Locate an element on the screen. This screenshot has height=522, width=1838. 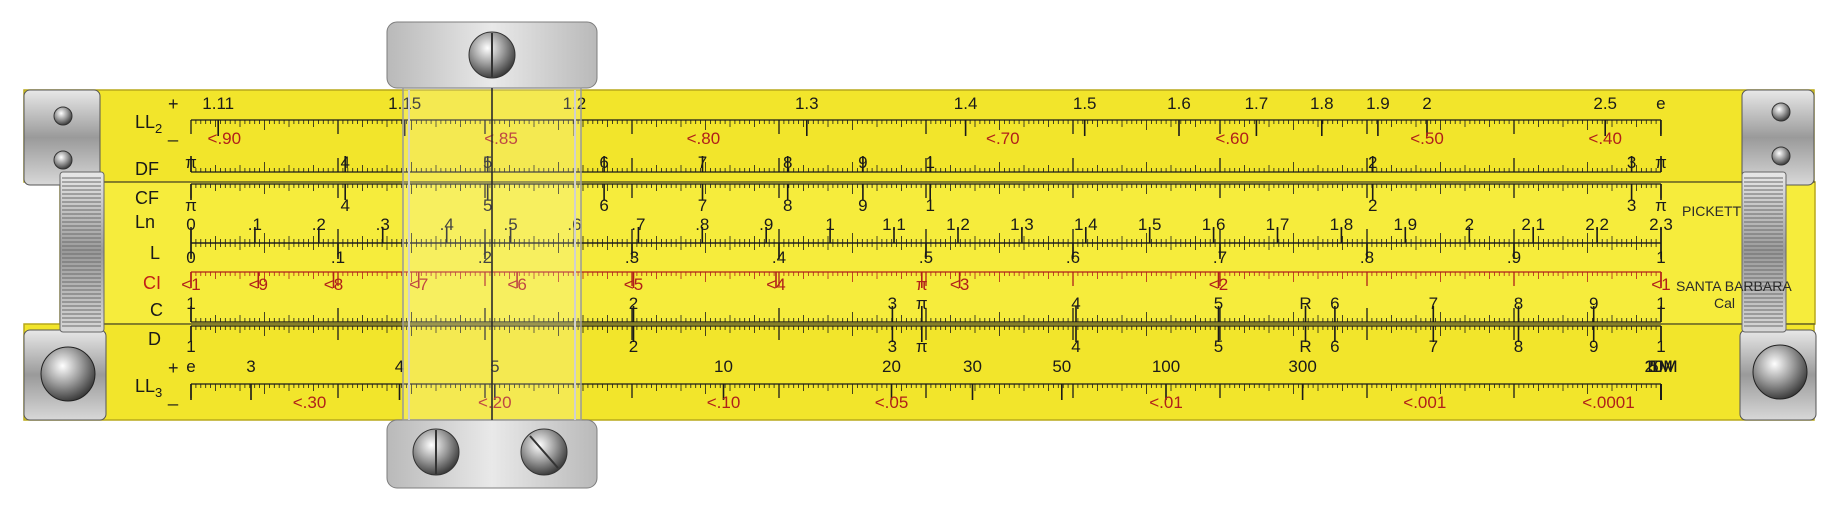
label-LL2-5: 1.5 is located at coordinates (1085, 103).